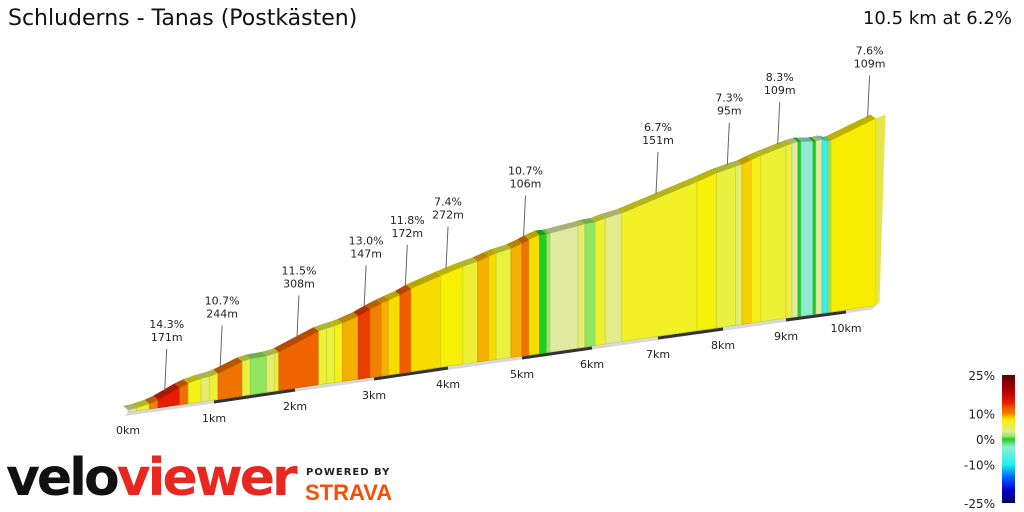 This screenshot has height=512, width=1024. What do you see at coordinates (658, 354) in the screenshot?
I see `x-tick-label: 7km` at bounding box center [658, 354].